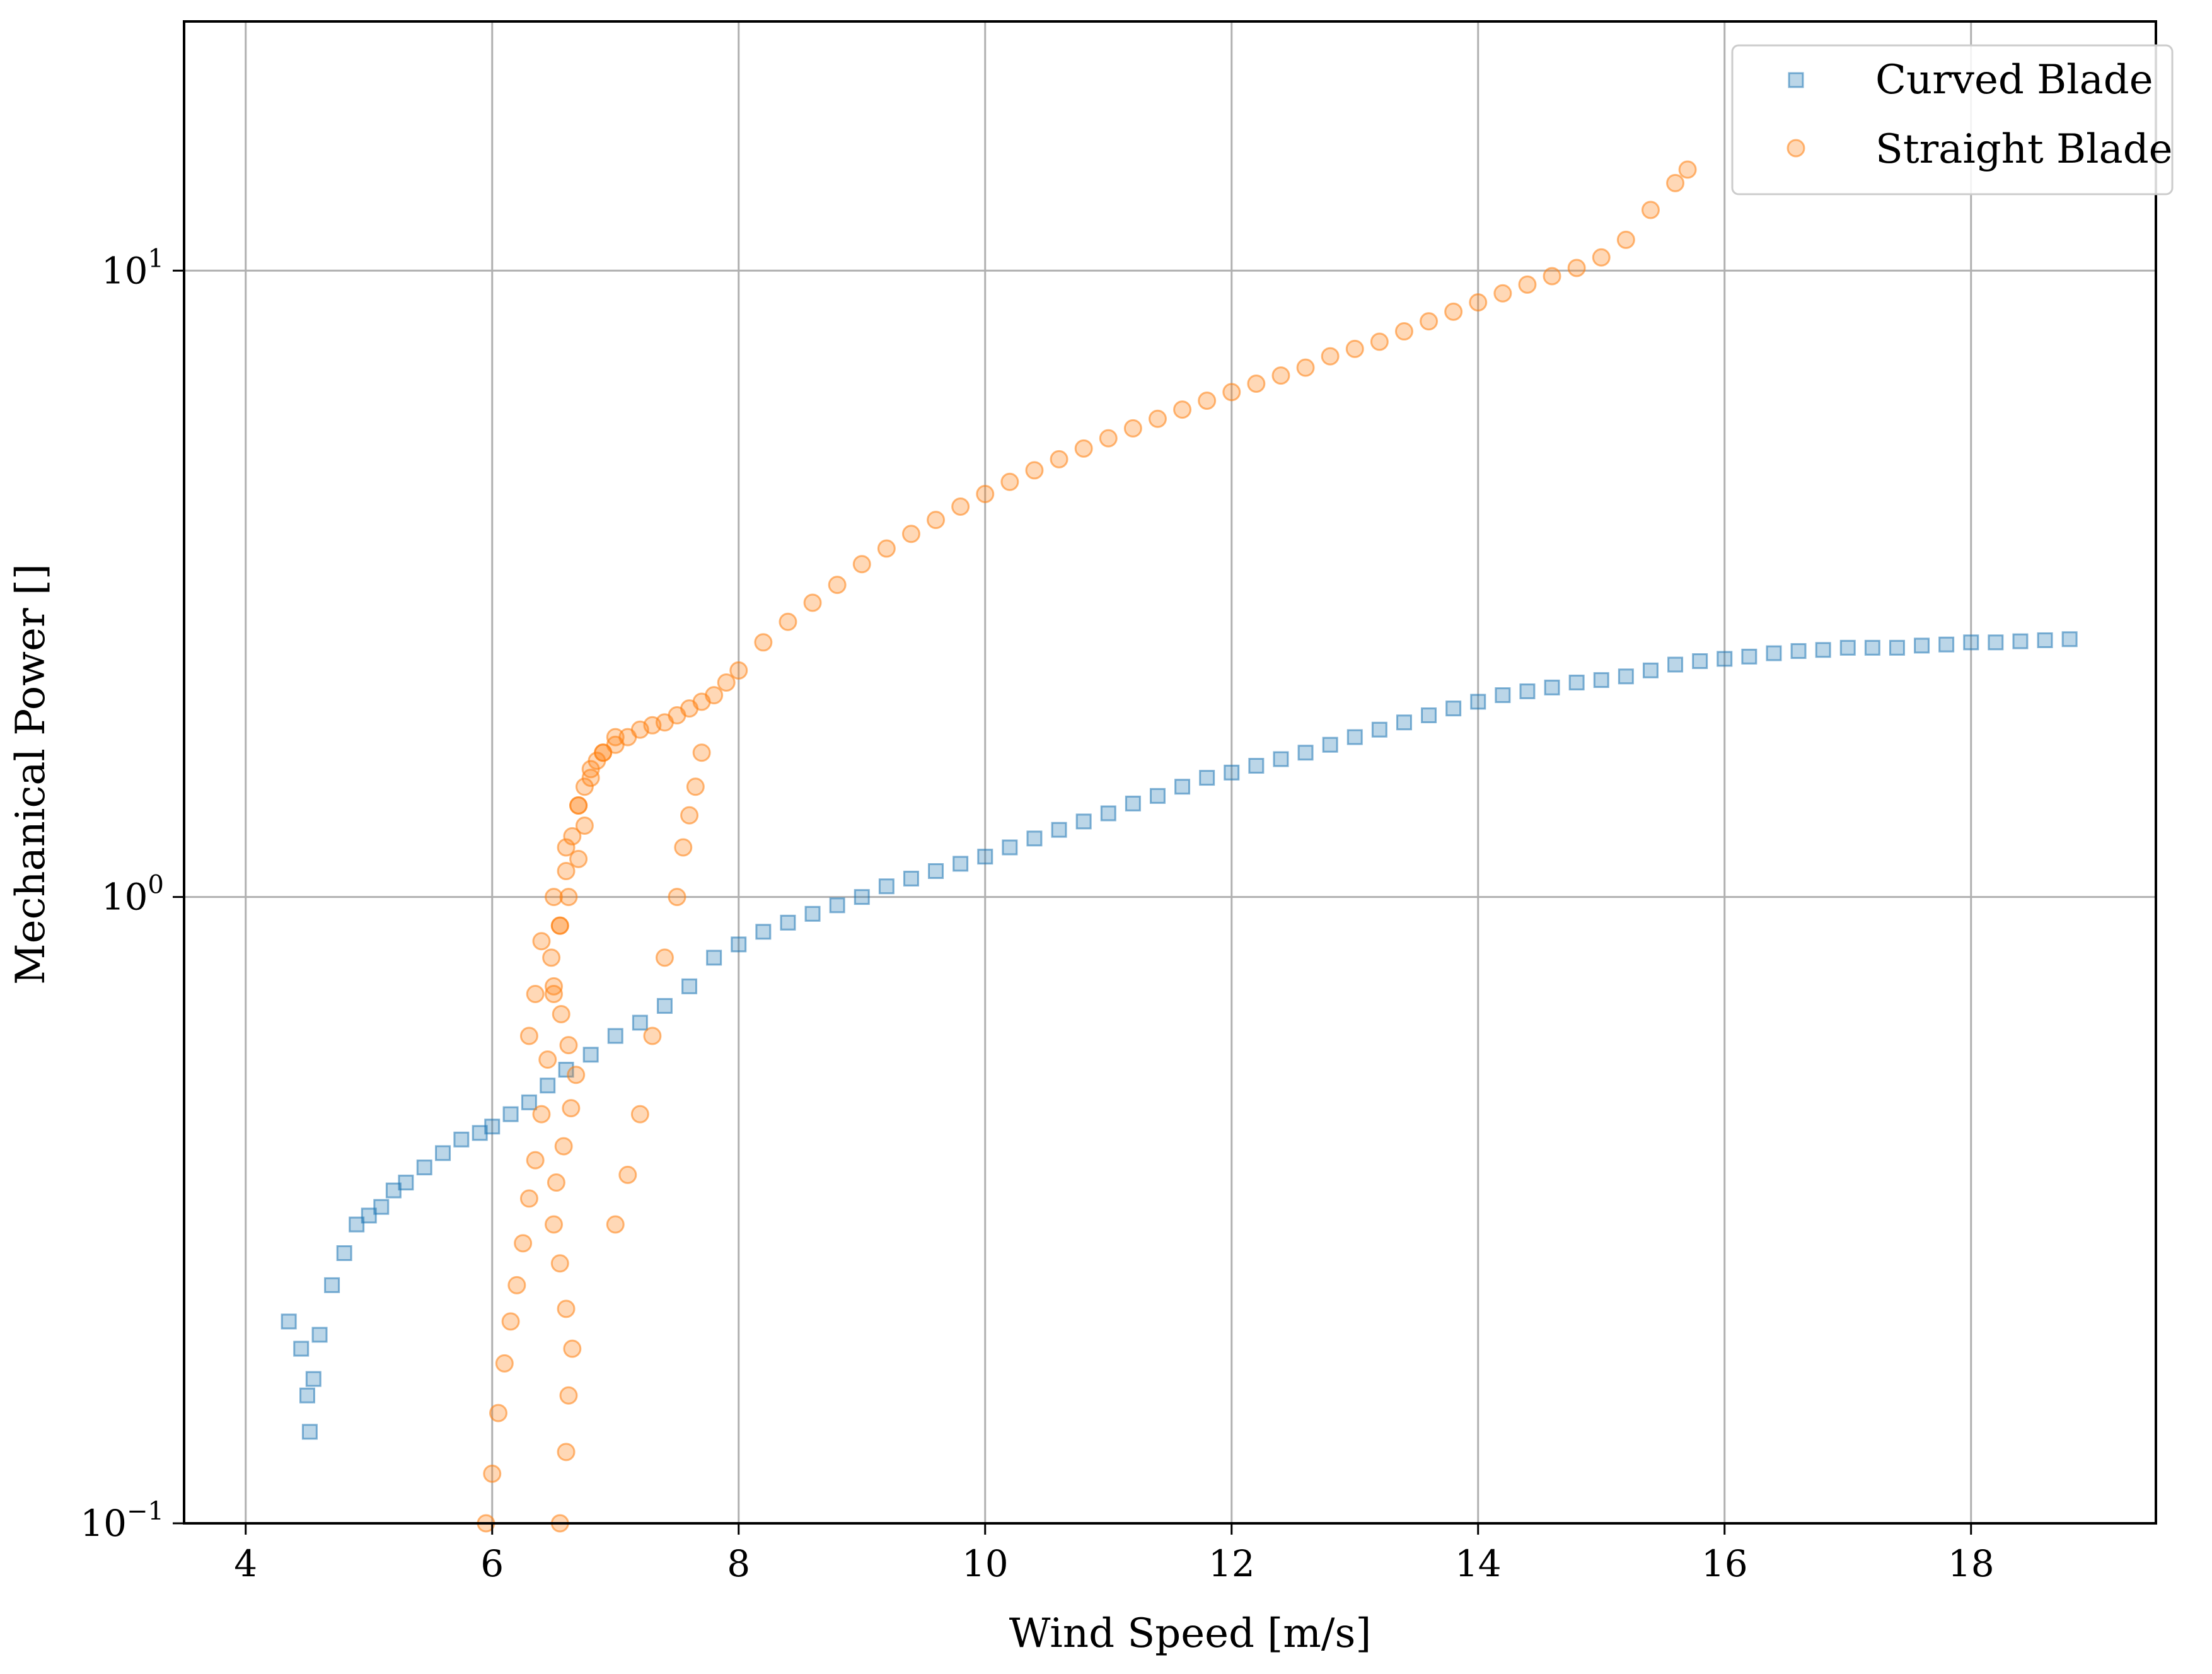 This screenshot has width=2212, height=1674. Describe the element at coordinates (1114, 1554) in the screenshot. I see `x-axis-ticks: 4 6 8 10 12 14 16 18` at that location.